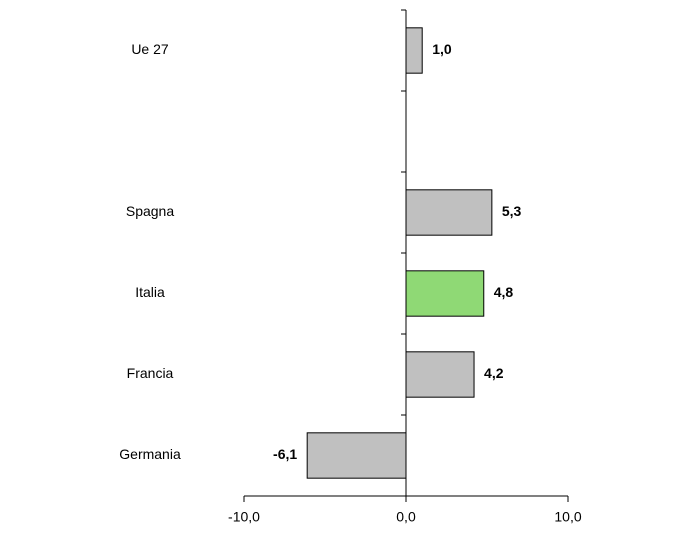 Image resolution: width=700 pixels, height=536 pixels. Describe the element at coordinates (567, 517) in the screenshot. I see `x-tick-label: 10,0` at that location.